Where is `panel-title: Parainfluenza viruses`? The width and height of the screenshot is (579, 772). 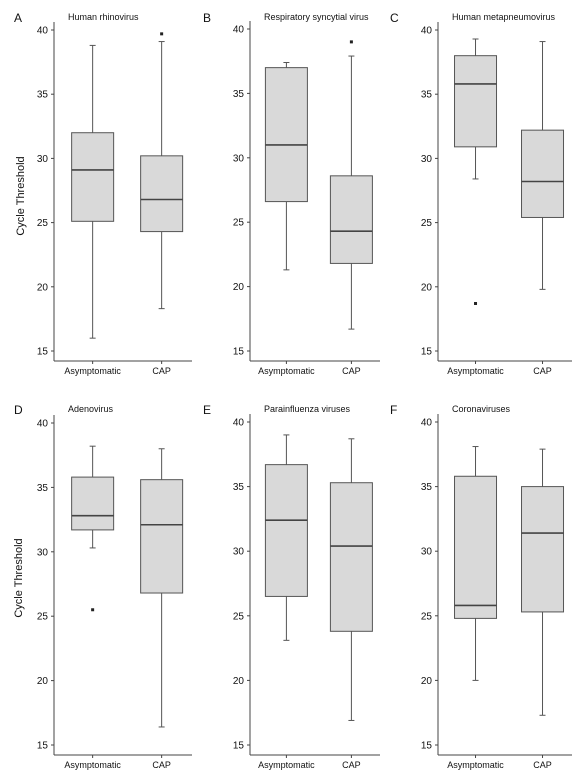
panel-title: Parainfluenza viruses is located at coordinates (307, 409).